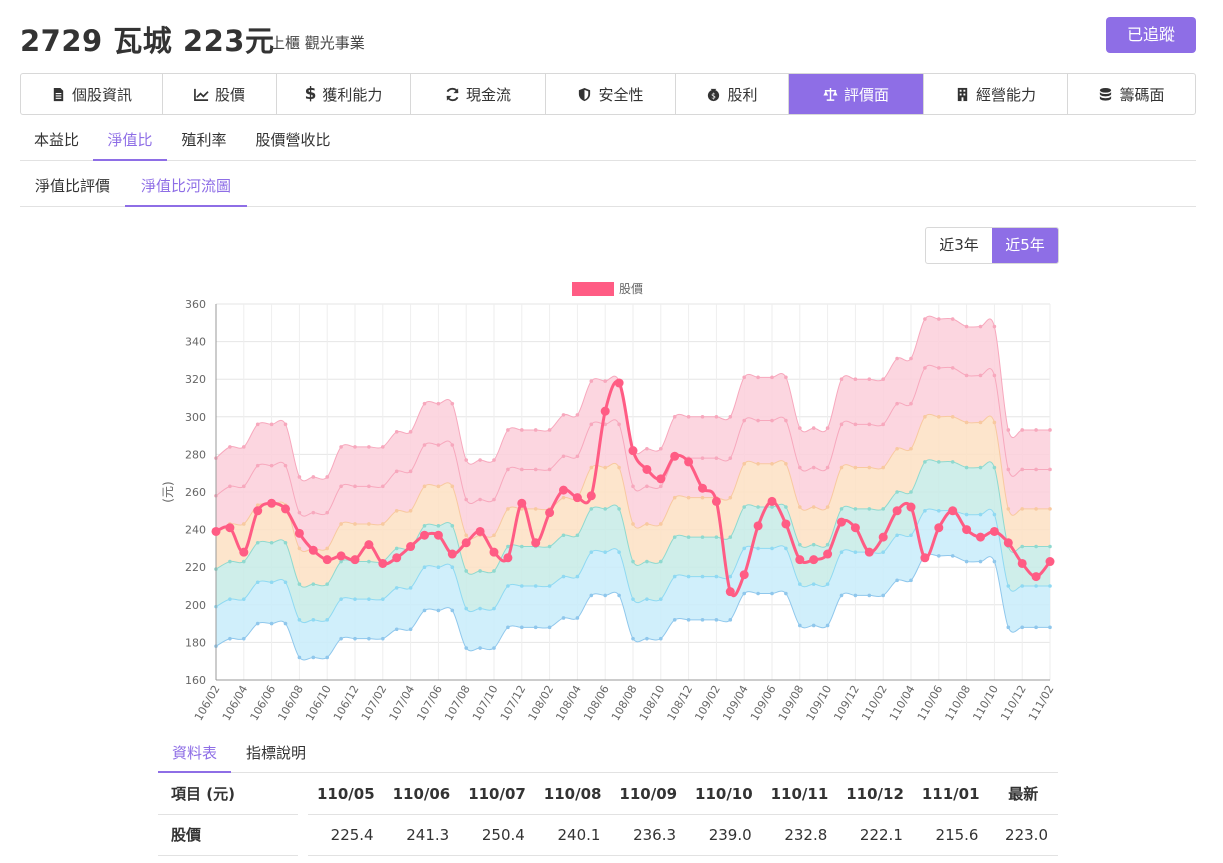  What do you see at coordinates (195, 605) in the screenshot?
I see `y-tick-label: 200` at bounding box center [195, 605].